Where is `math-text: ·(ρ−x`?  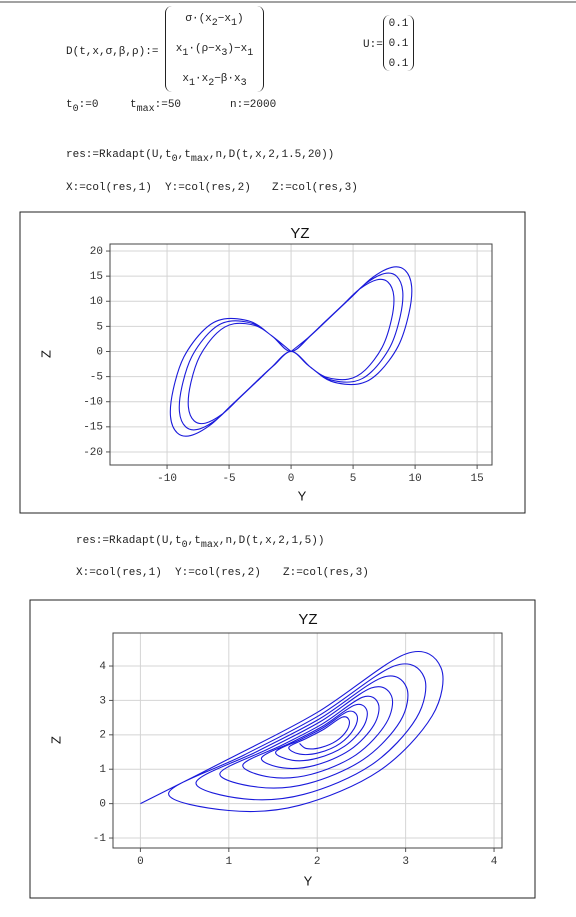 math-text: ·(ρ−x is located at coordinates (205, 49).